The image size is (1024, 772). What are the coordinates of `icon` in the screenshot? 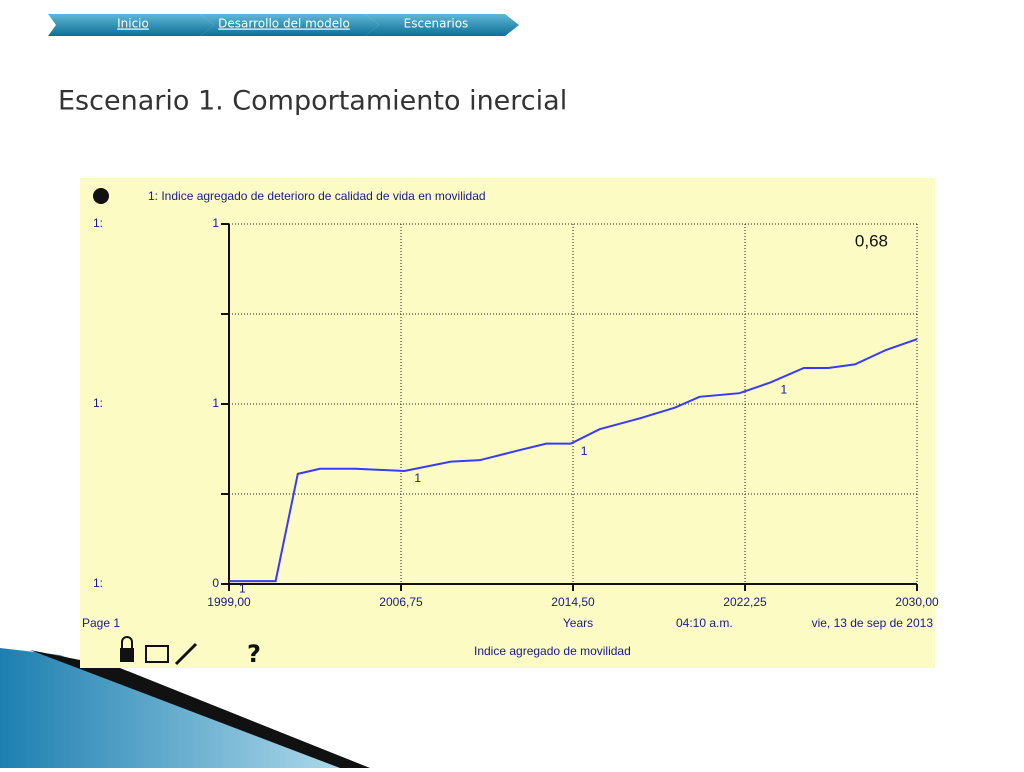 It's located at (101, 196).